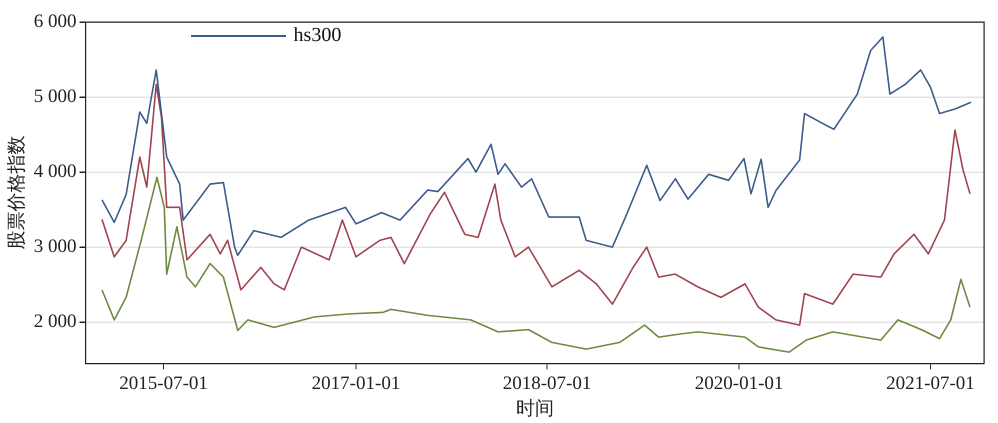  Describe the element at coordinates (318, 35) in the screenshot. I see `legend-label: hs300` at that location.